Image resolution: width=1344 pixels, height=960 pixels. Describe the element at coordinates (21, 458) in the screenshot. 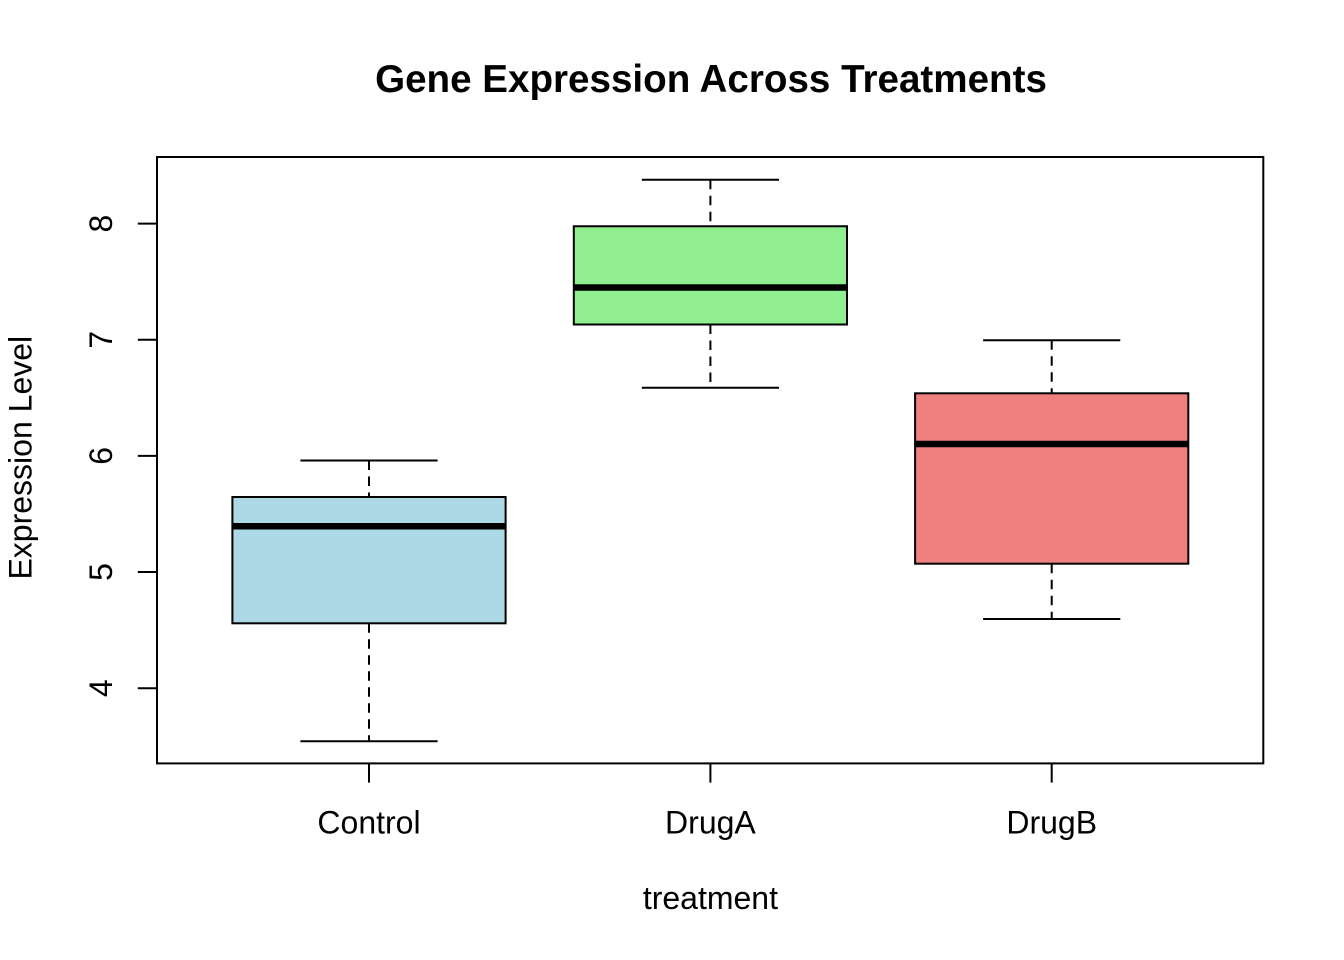

I see `svg-text: Expression Level` at that location.